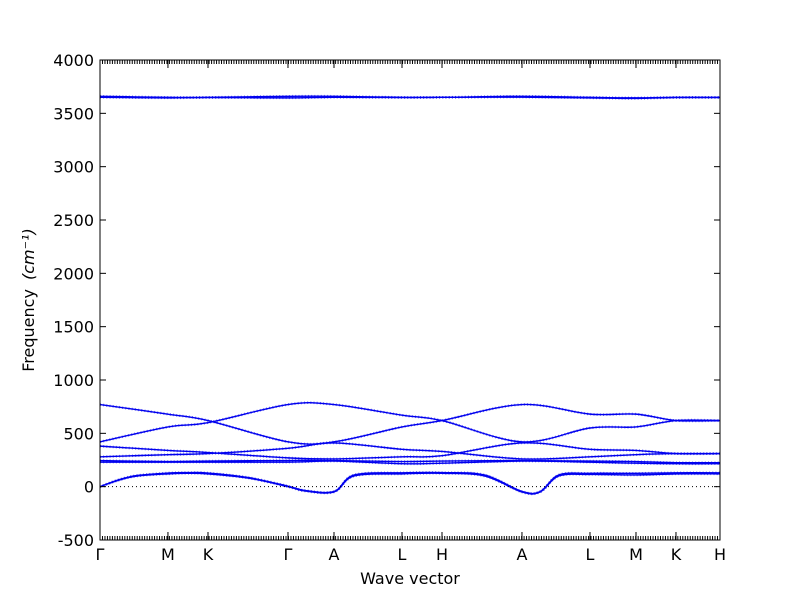 The height and width of the screenshot is (600, 800). I want to click on band-1-markers, so click(410, 483).